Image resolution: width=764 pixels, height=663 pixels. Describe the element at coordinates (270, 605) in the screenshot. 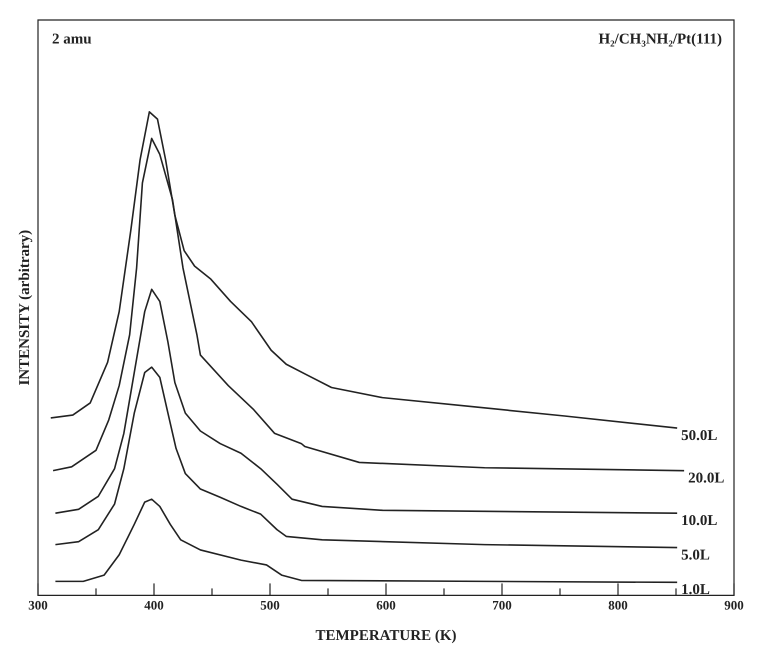

I see `x-tick-label: 500` at that location.